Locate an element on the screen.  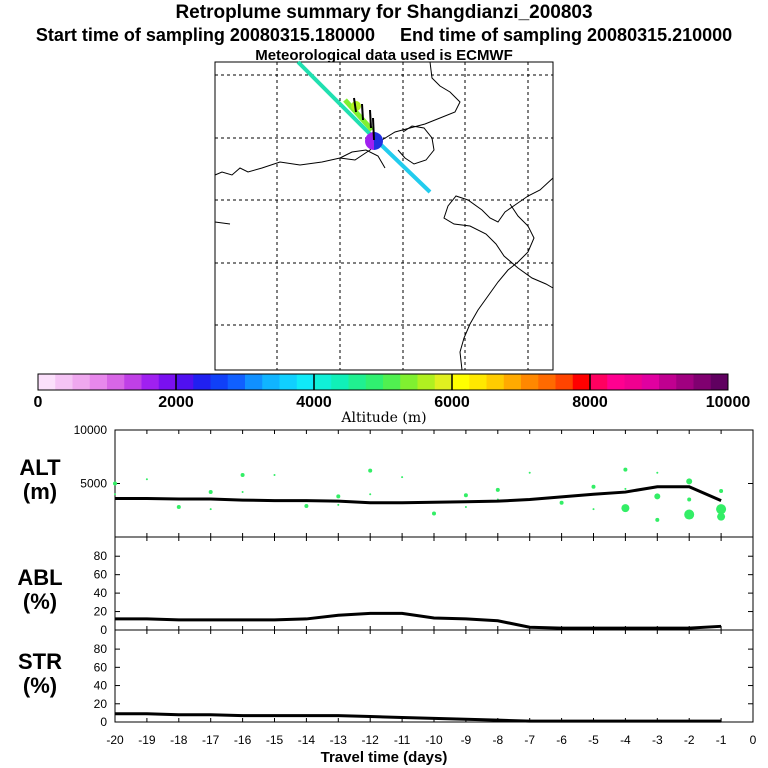
release-site-marker is located at coordinates (378, 141).